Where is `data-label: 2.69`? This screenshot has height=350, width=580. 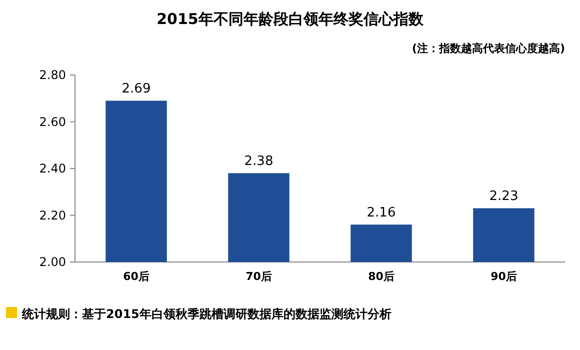 data-label: 2.69 is located at coordinates (136, 89).